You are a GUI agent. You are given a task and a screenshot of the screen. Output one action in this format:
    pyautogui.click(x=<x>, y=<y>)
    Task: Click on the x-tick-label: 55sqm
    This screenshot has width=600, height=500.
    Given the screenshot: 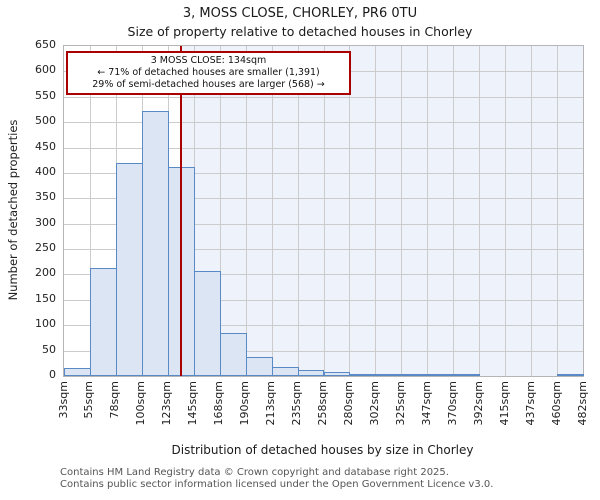 What is the action you would take?
    pyautogui.click(x=89, y=399)
    